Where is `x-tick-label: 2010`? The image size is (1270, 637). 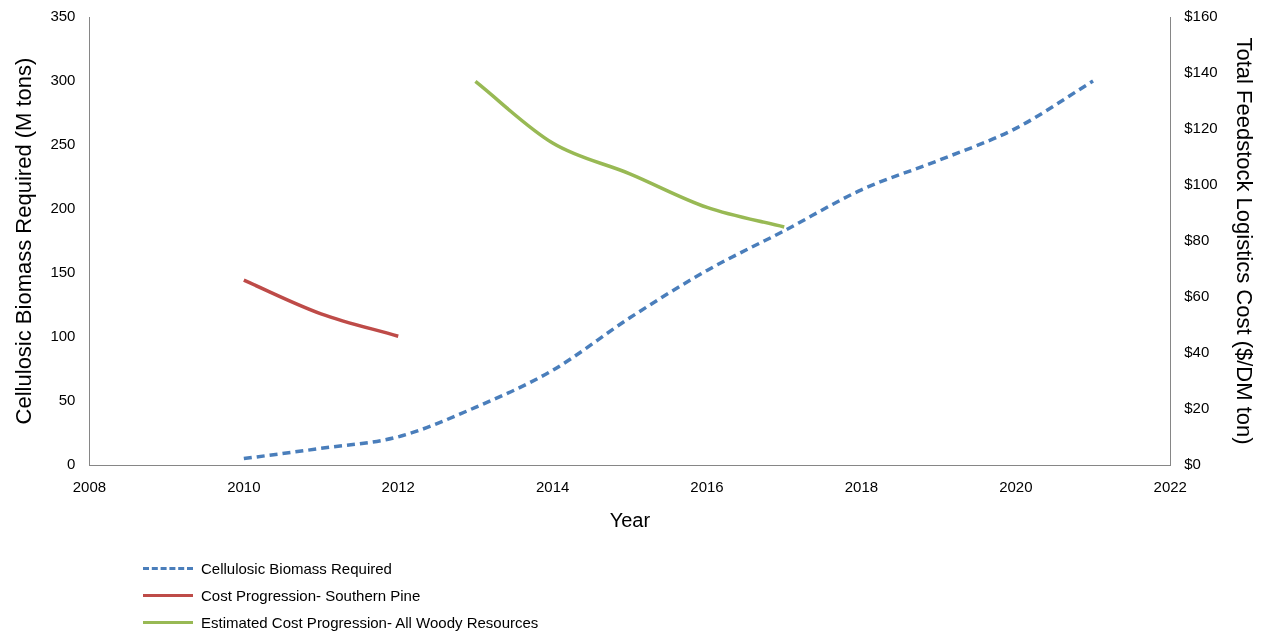
x-tick-label: 2010 is located at coordinates (244, 487).